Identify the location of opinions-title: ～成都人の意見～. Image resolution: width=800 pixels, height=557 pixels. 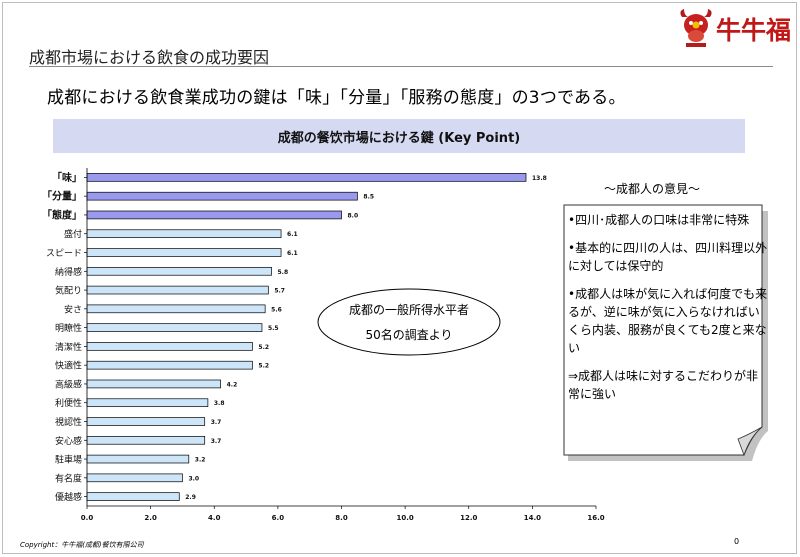
(652, 189).